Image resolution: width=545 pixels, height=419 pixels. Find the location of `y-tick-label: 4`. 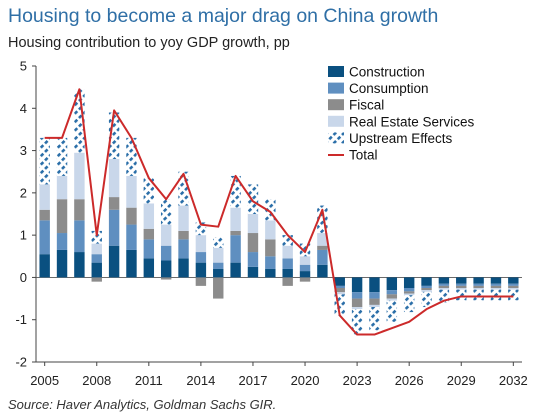

y-tick-label: 4 is located at coordinates (23, 108).